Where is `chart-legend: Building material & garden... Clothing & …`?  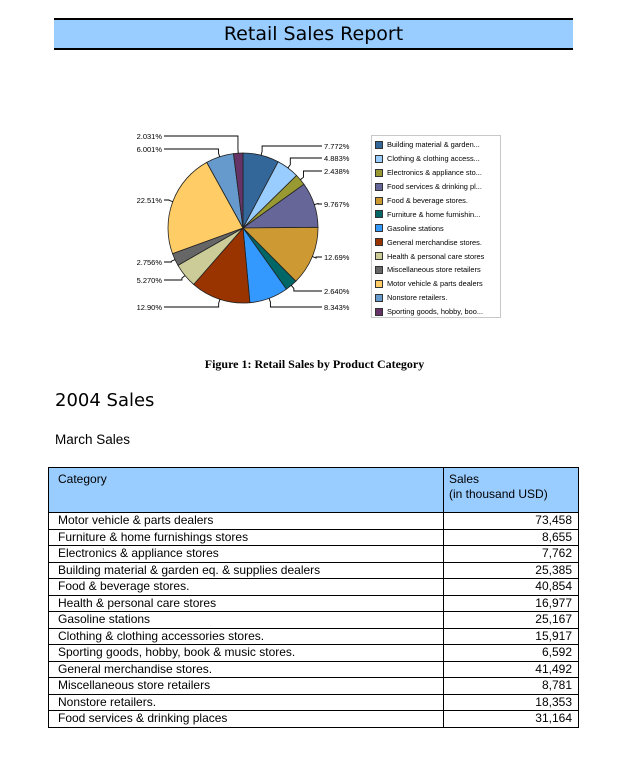
chart-legend: Building material & garden... Clothing & … is located at coordinates (436, 226).